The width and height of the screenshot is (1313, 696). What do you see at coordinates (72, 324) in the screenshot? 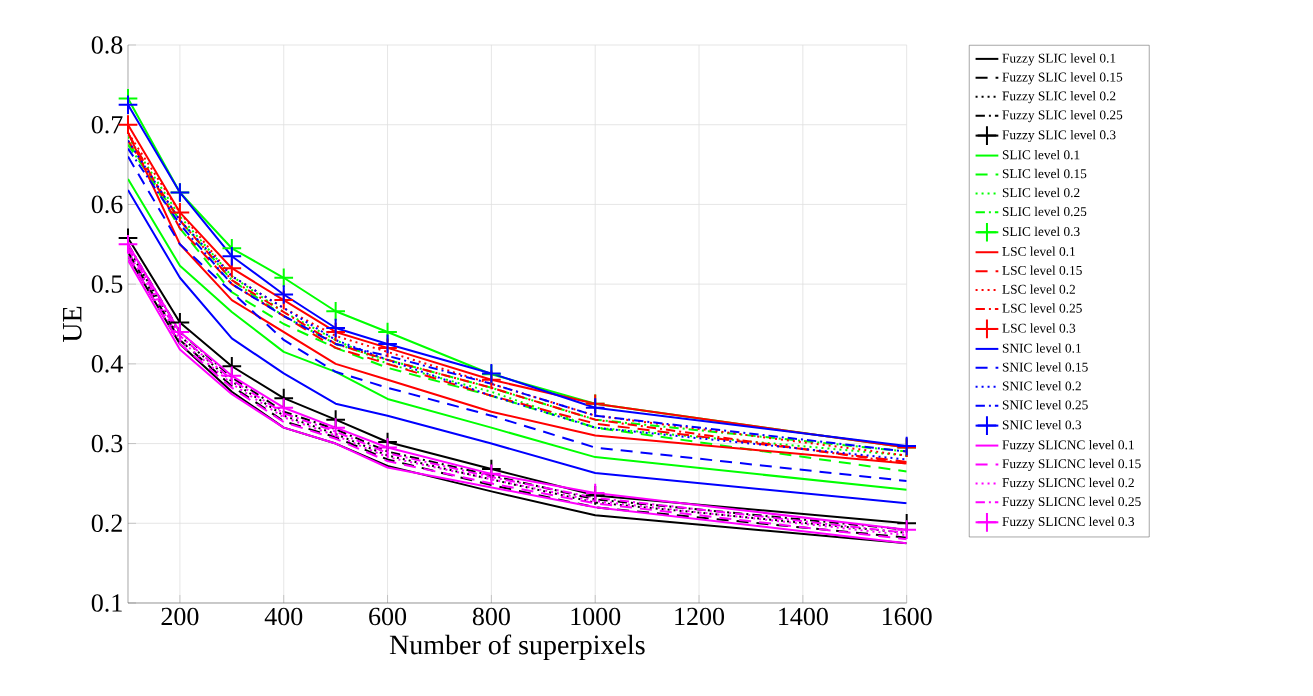
I see `y-axis-title: UE` at bounding box center [72, 324].